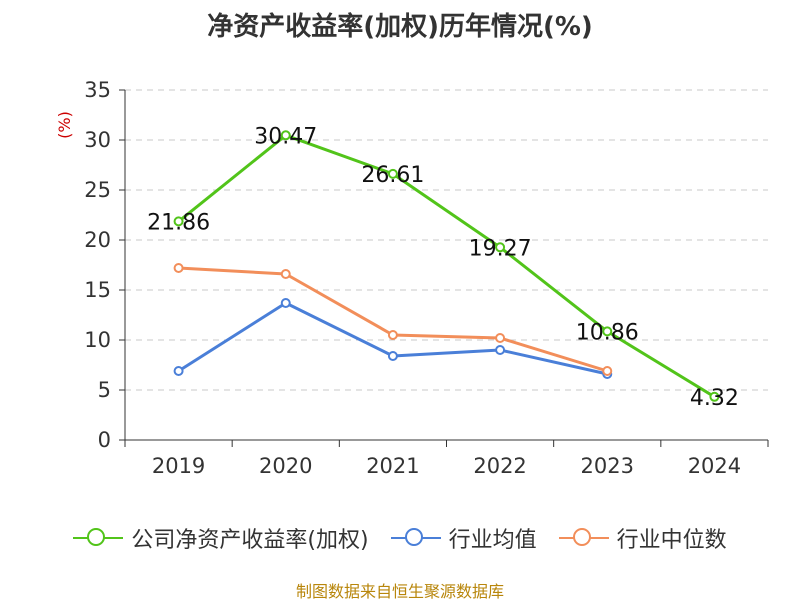 The height and width of the screenshot is (602, 800). I want to click on legend-item-industry-avg: 行业均值, so click(463, 538).